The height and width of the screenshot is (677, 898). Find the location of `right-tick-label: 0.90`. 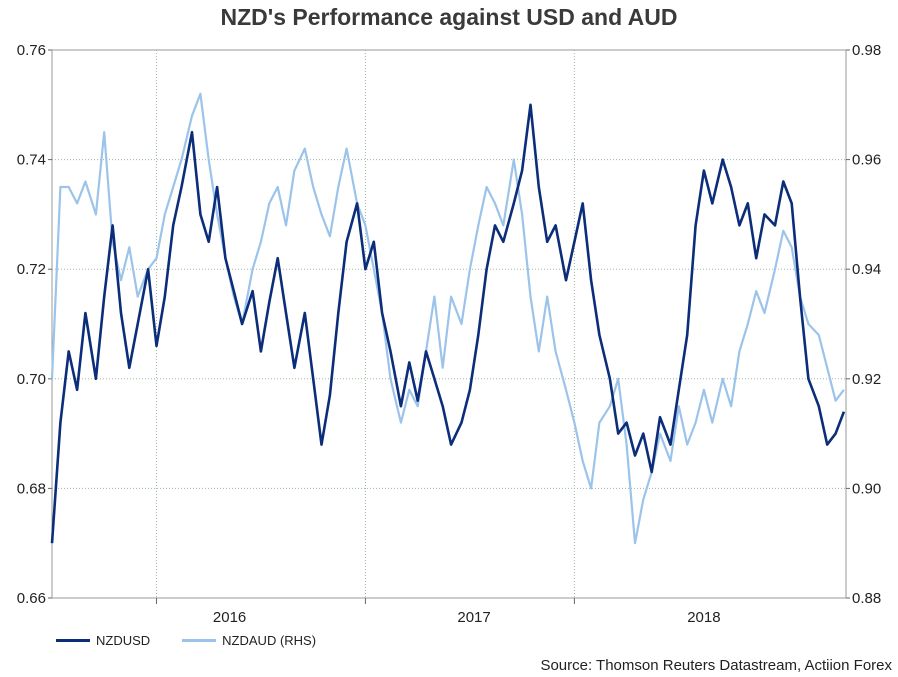

right-tick-label: 0.90 is located at coordinates (866, 488).